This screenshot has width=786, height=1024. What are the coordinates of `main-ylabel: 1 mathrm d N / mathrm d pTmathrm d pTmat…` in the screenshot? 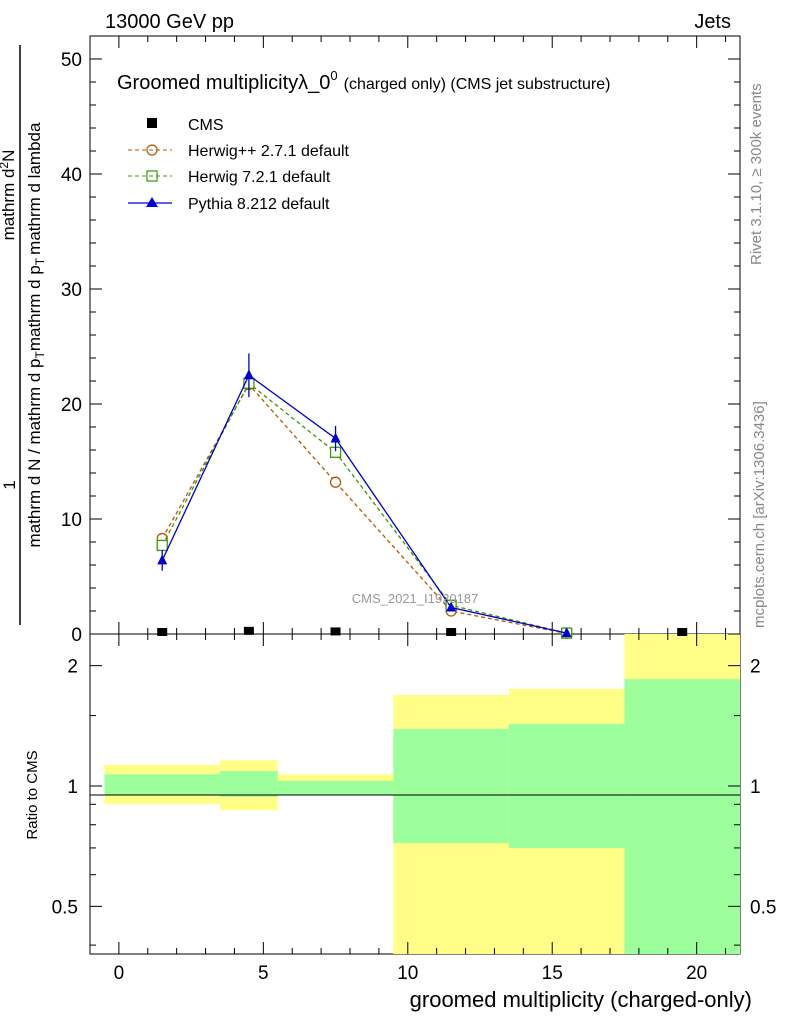 It's located at (23, 335).